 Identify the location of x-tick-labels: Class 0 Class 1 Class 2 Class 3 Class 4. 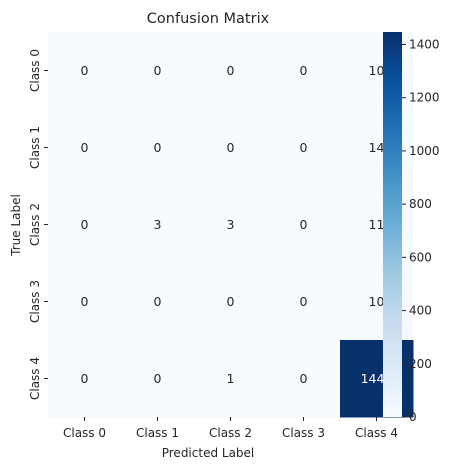
(230, 428).